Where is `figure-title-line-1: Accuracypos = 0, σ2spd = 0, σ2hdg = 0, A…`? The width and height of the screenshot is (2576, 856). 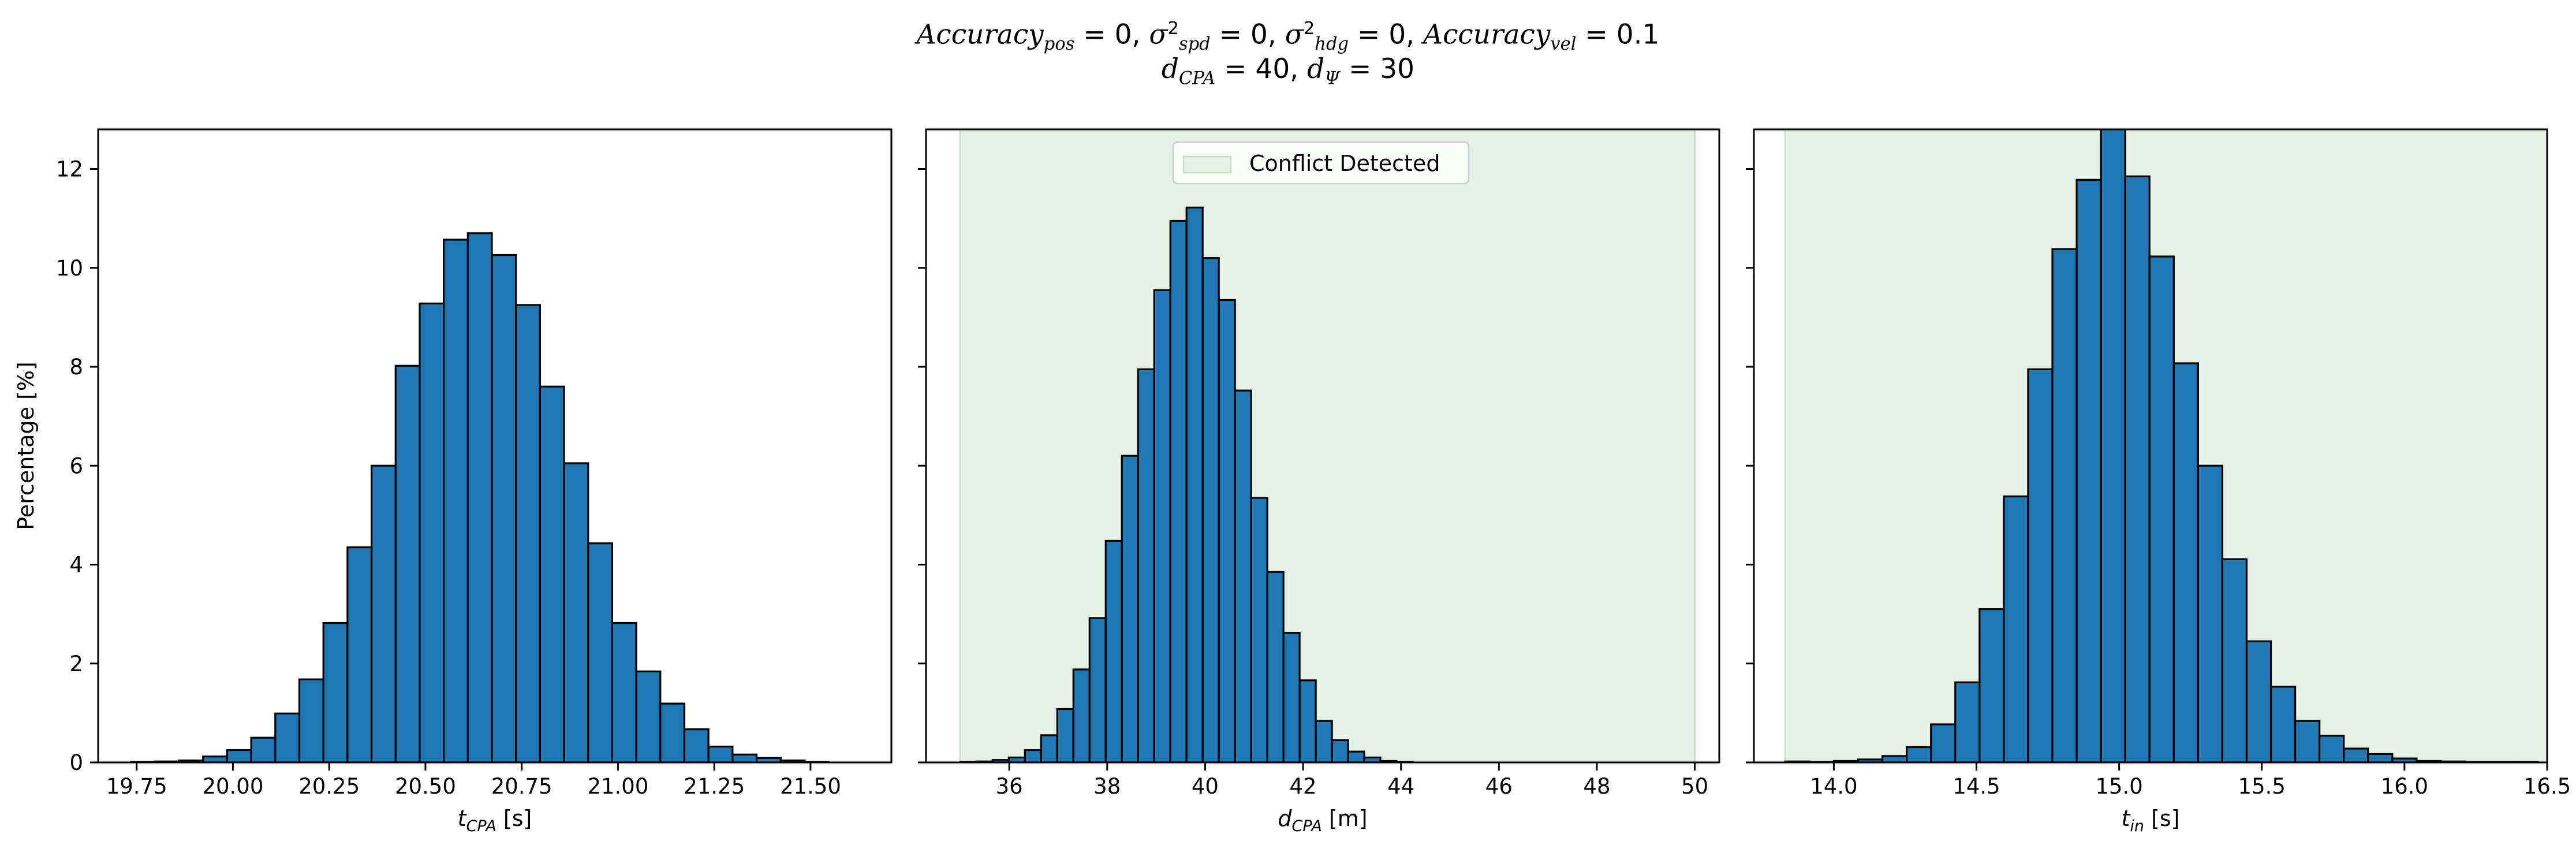 figure-title-line-1: Accuracypos = 0, σ2spd = 0, σ2hdg = 0, A… is located at coordinates (1288, 36).